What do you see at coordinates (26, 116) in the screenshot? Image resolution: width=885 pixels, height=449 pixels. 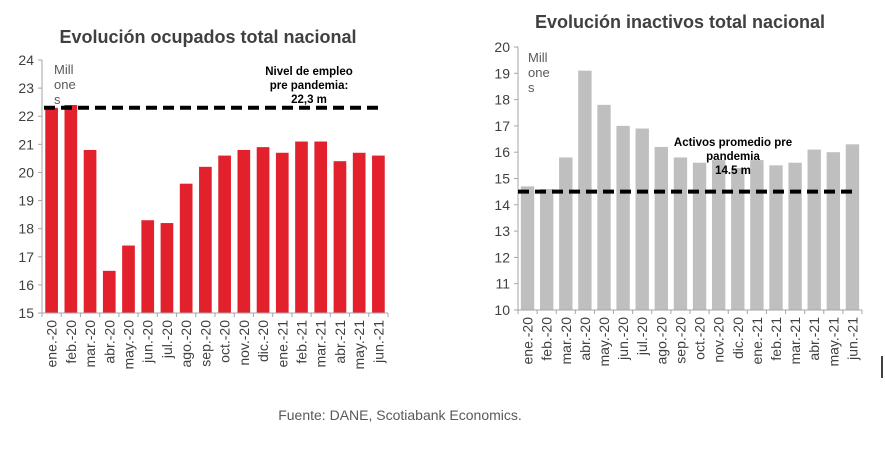 I see `y-tick-label: 22` at bounding box center [26, 116].